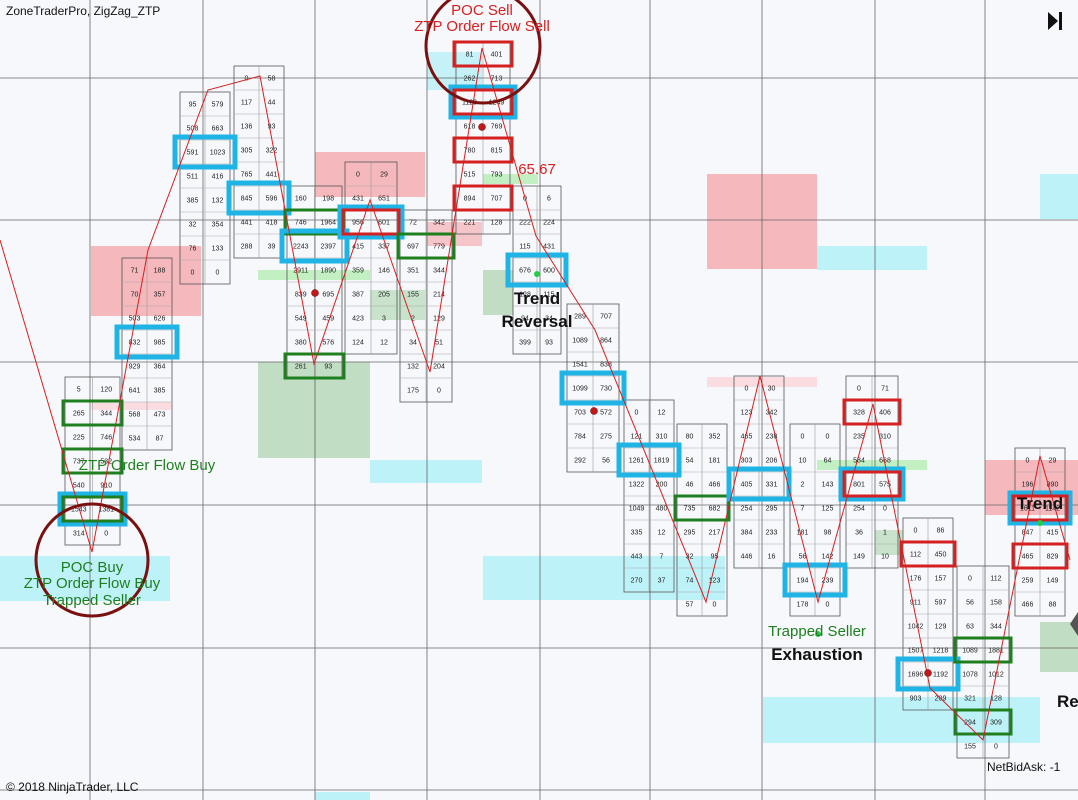 The height and width of the screenshot is (800, 1078). What do you see at coordinates (915, 555) in the screenshot?
I see `bid-volume-label: 112` at bounding box center [915, 555].